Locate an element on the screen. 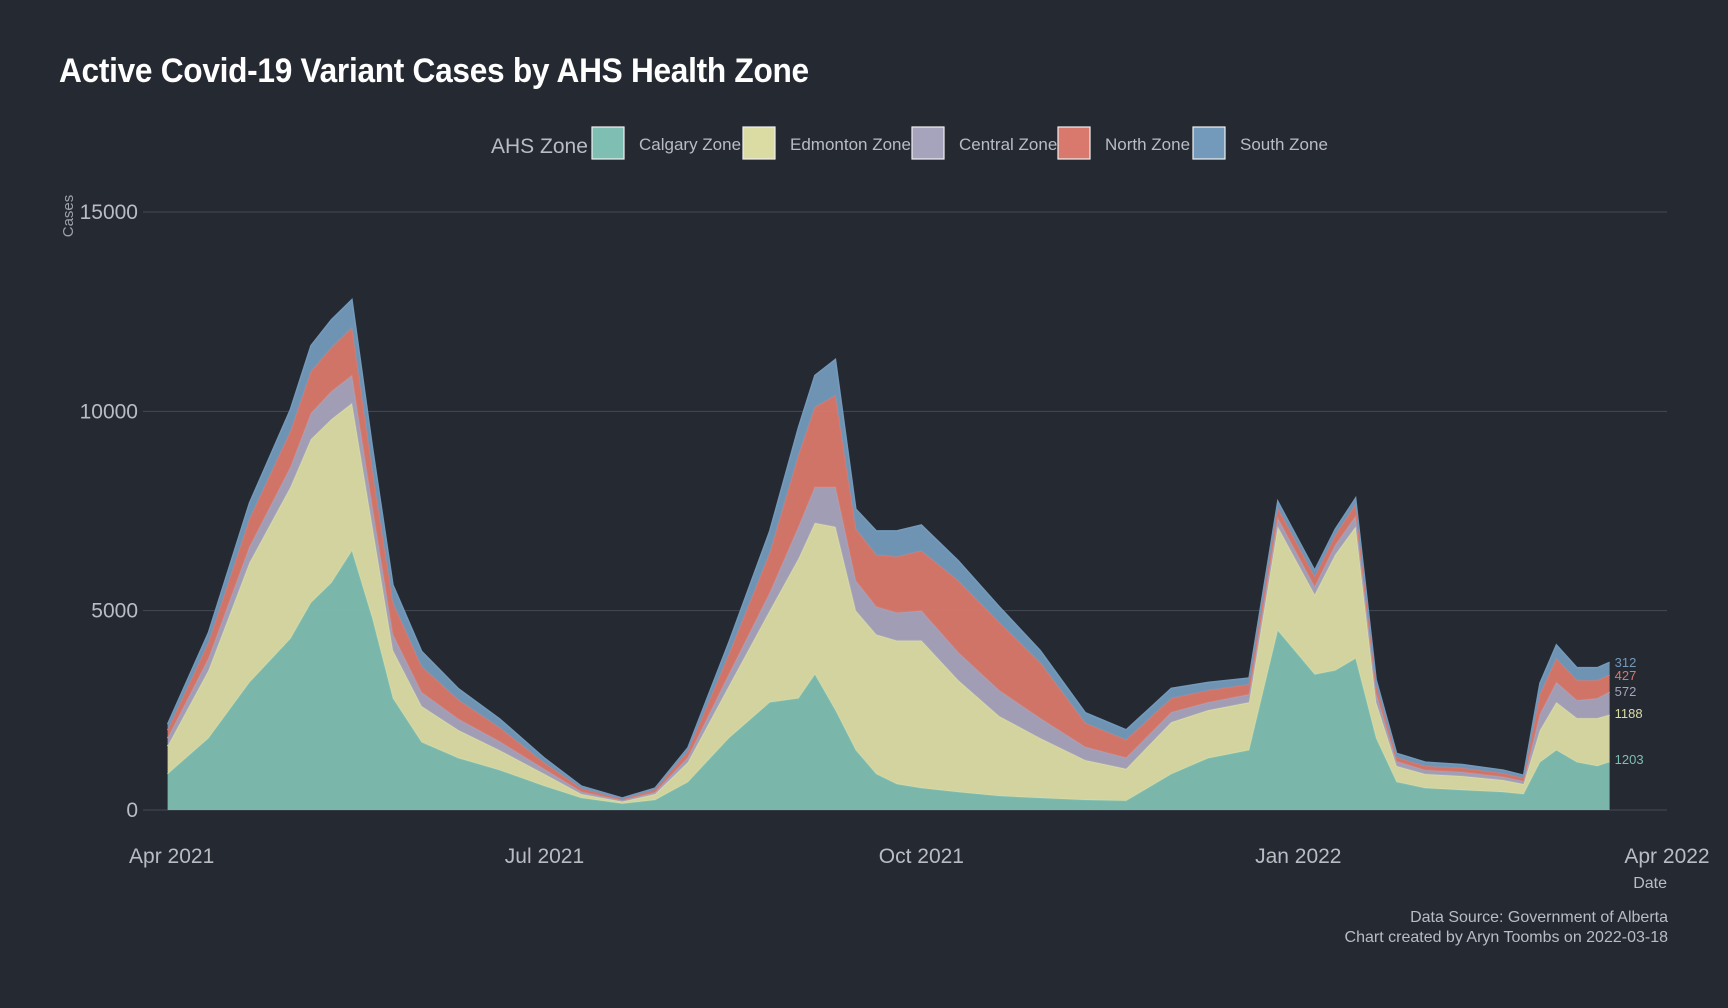  legend-item-label: Calgary Zone is located at coordinates (690, 144).